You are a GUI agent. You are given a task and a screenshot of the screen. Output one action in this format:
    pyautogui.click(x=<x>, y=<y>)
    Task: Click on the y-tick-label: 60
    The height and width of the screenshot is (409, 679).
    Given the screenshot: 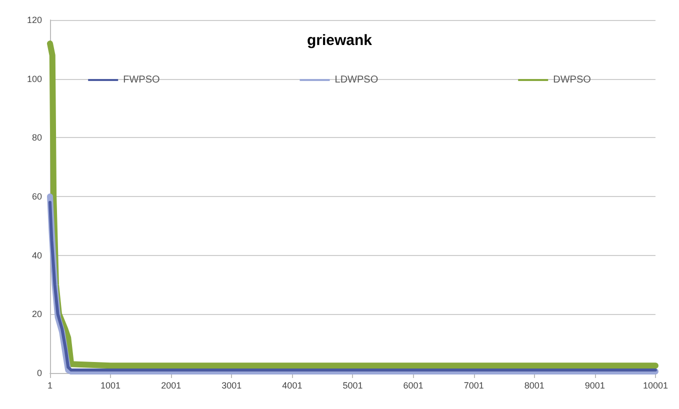 What is the action you would take?
    pyautogui.click(x=37, y=197)
    